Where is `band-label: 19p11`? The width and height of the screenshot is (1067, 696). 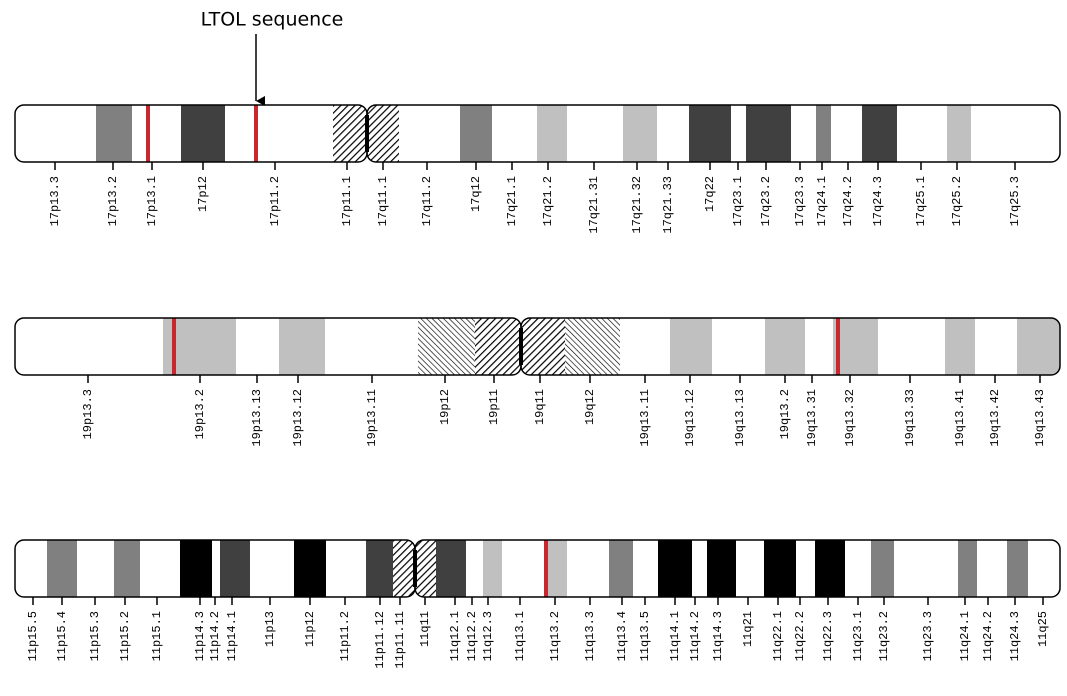 band-label: 19p11 is located at coordinates (494, 407).